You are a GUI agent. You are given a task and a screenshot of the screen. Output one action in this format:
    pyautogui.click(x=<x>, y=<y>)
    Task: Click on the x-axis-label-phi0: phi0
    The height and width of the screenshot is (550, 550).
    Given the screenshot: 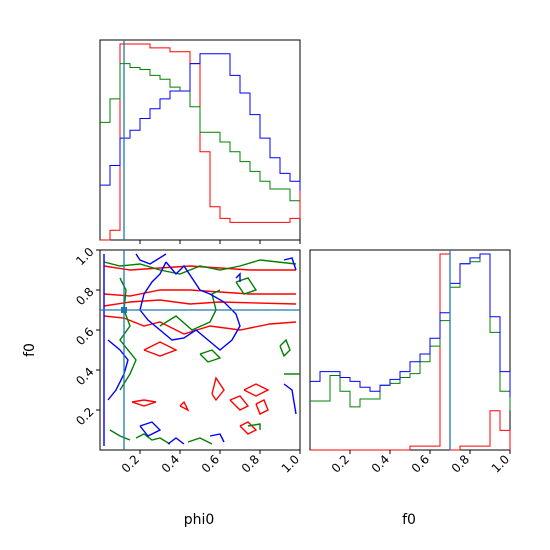 What is the action you would take?
    pyautogui.click(x=199, y=520)
    